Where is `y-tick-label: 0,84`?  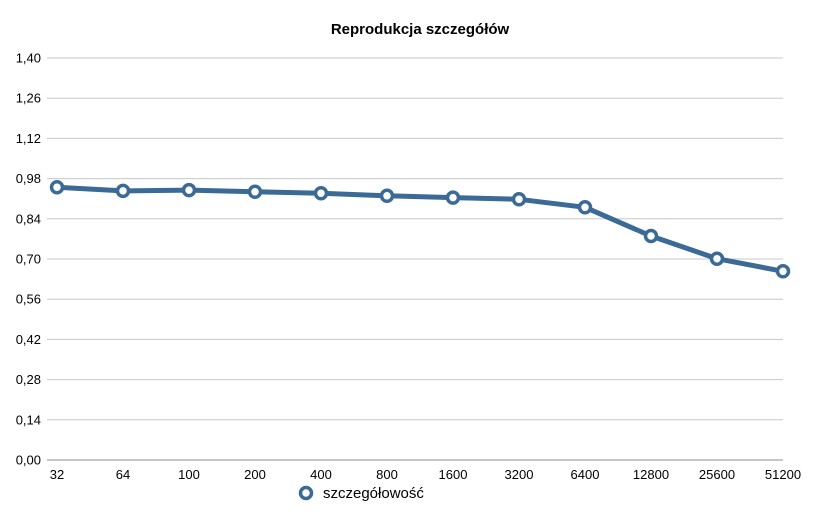 y-tick-label: 0,84 is located at coordinates (28, 218).